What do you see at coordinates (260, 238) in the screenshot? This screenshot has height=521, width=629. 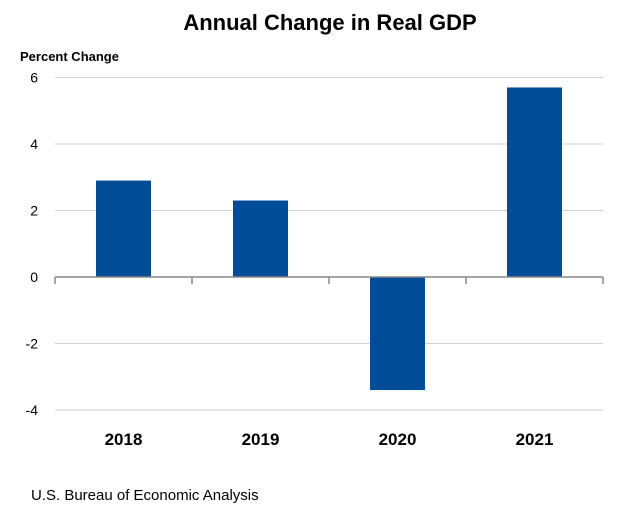 I see `bar-2019` at bounding box center [260, 238].